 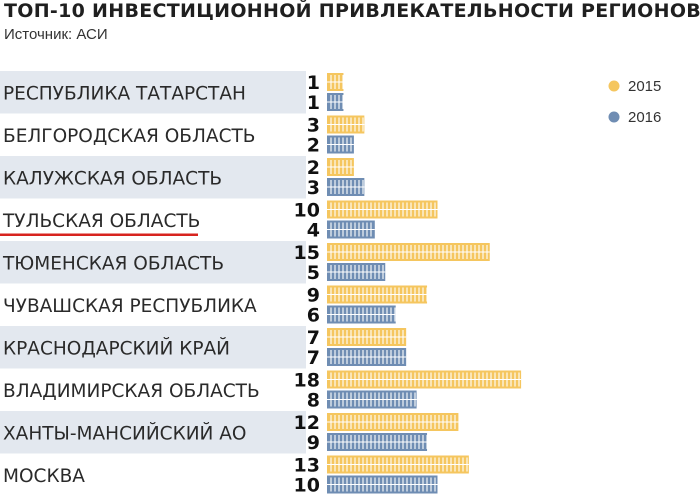 What do you see at coordinates (313, 401) in the screenshot?
I see `value-label: 8` at bounding box center [313, 401].